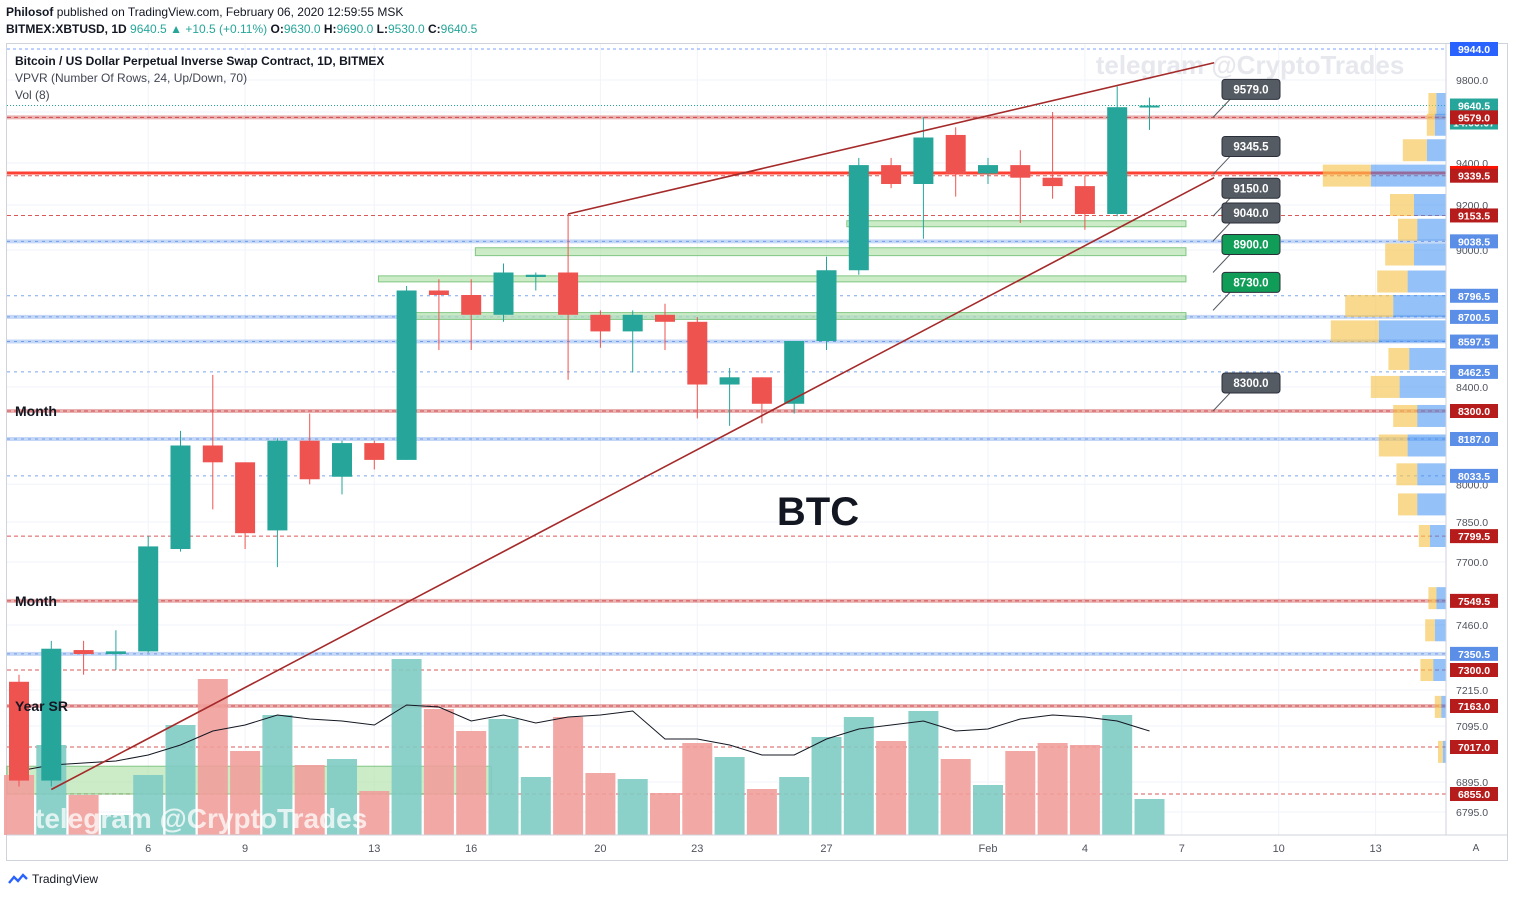 This screenshot has width=1514, height=898. I want to click on close-label: C:, so click(434, 29).